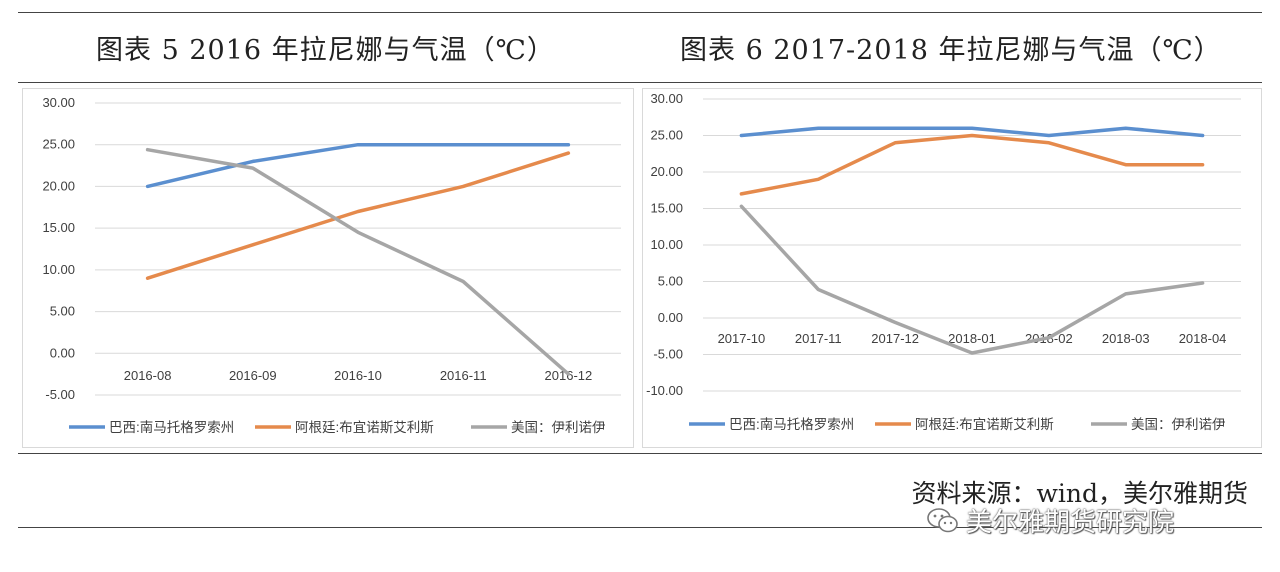 This screenshot has height=572, width=1280. I want to click on x-tick-label: 2016-10, so click(358, 375).